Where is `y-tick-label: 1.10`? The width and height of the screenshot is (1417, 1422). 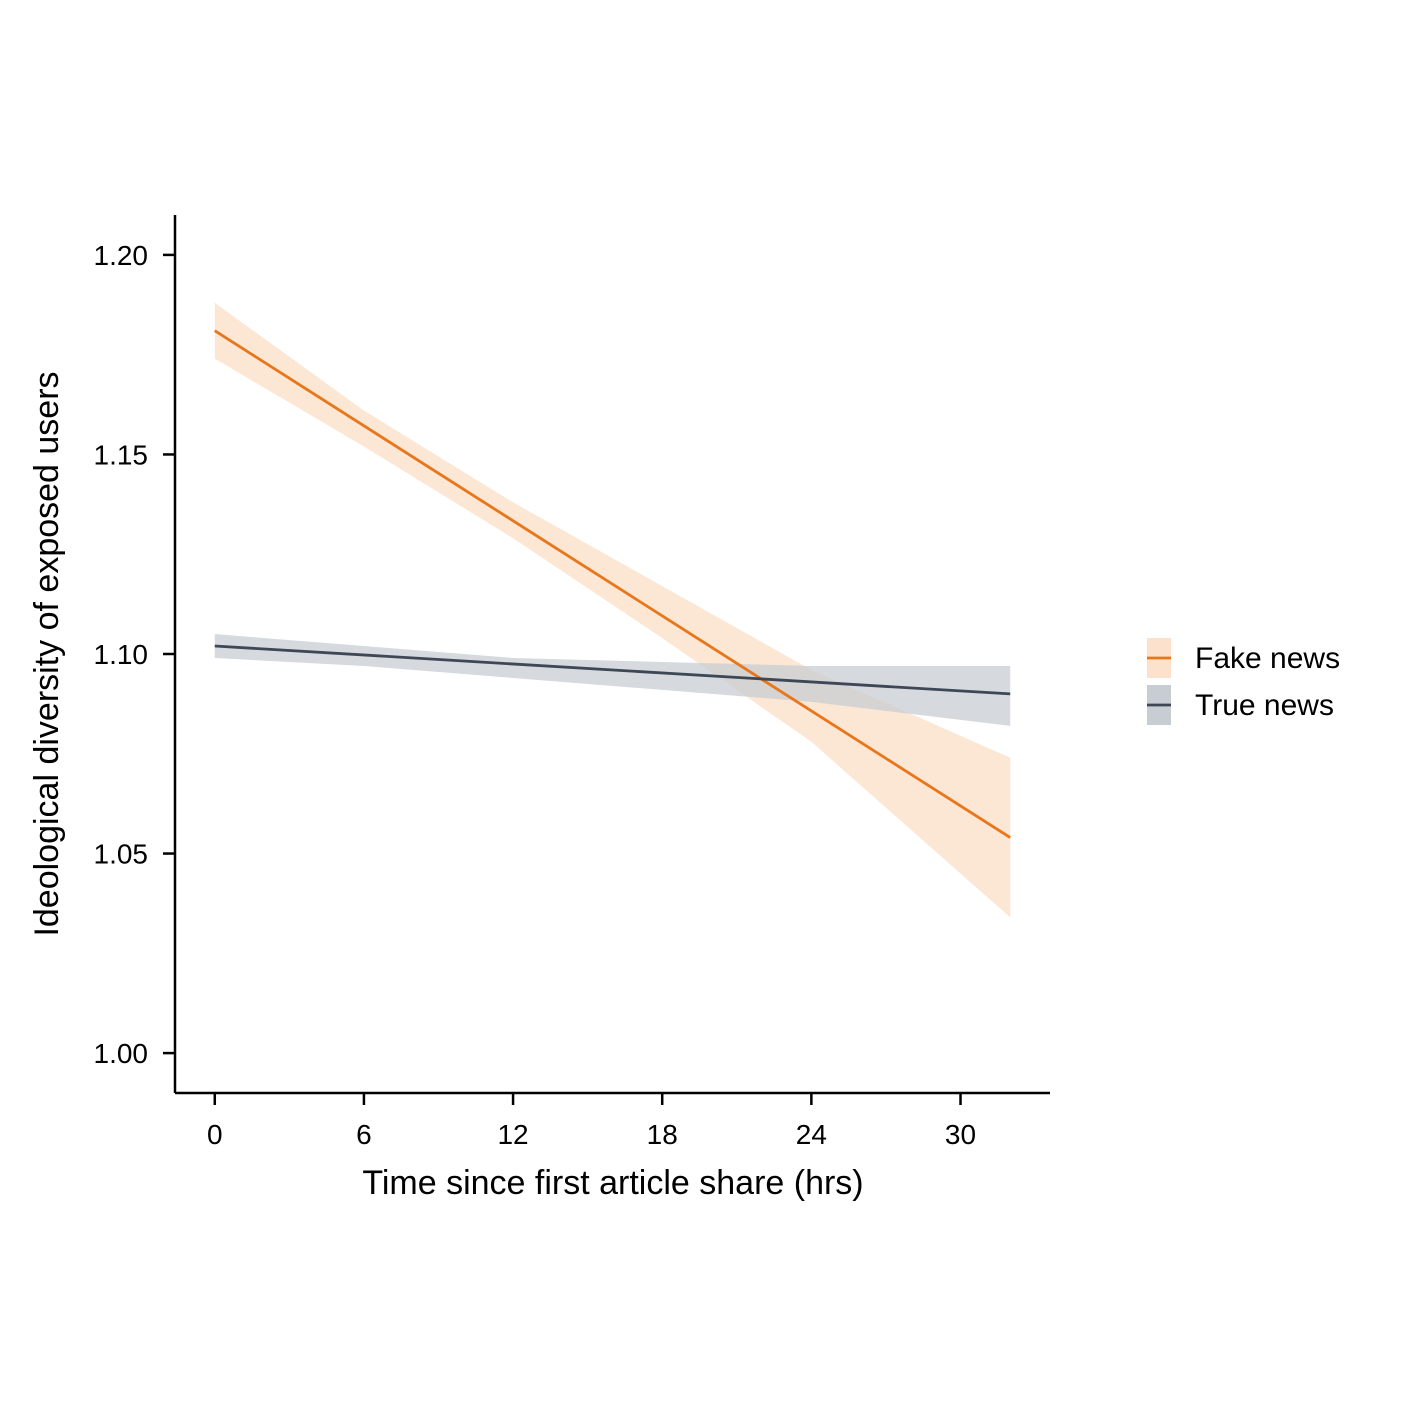
y-tick-label: 1.10 is located at coordinates (121, 654).